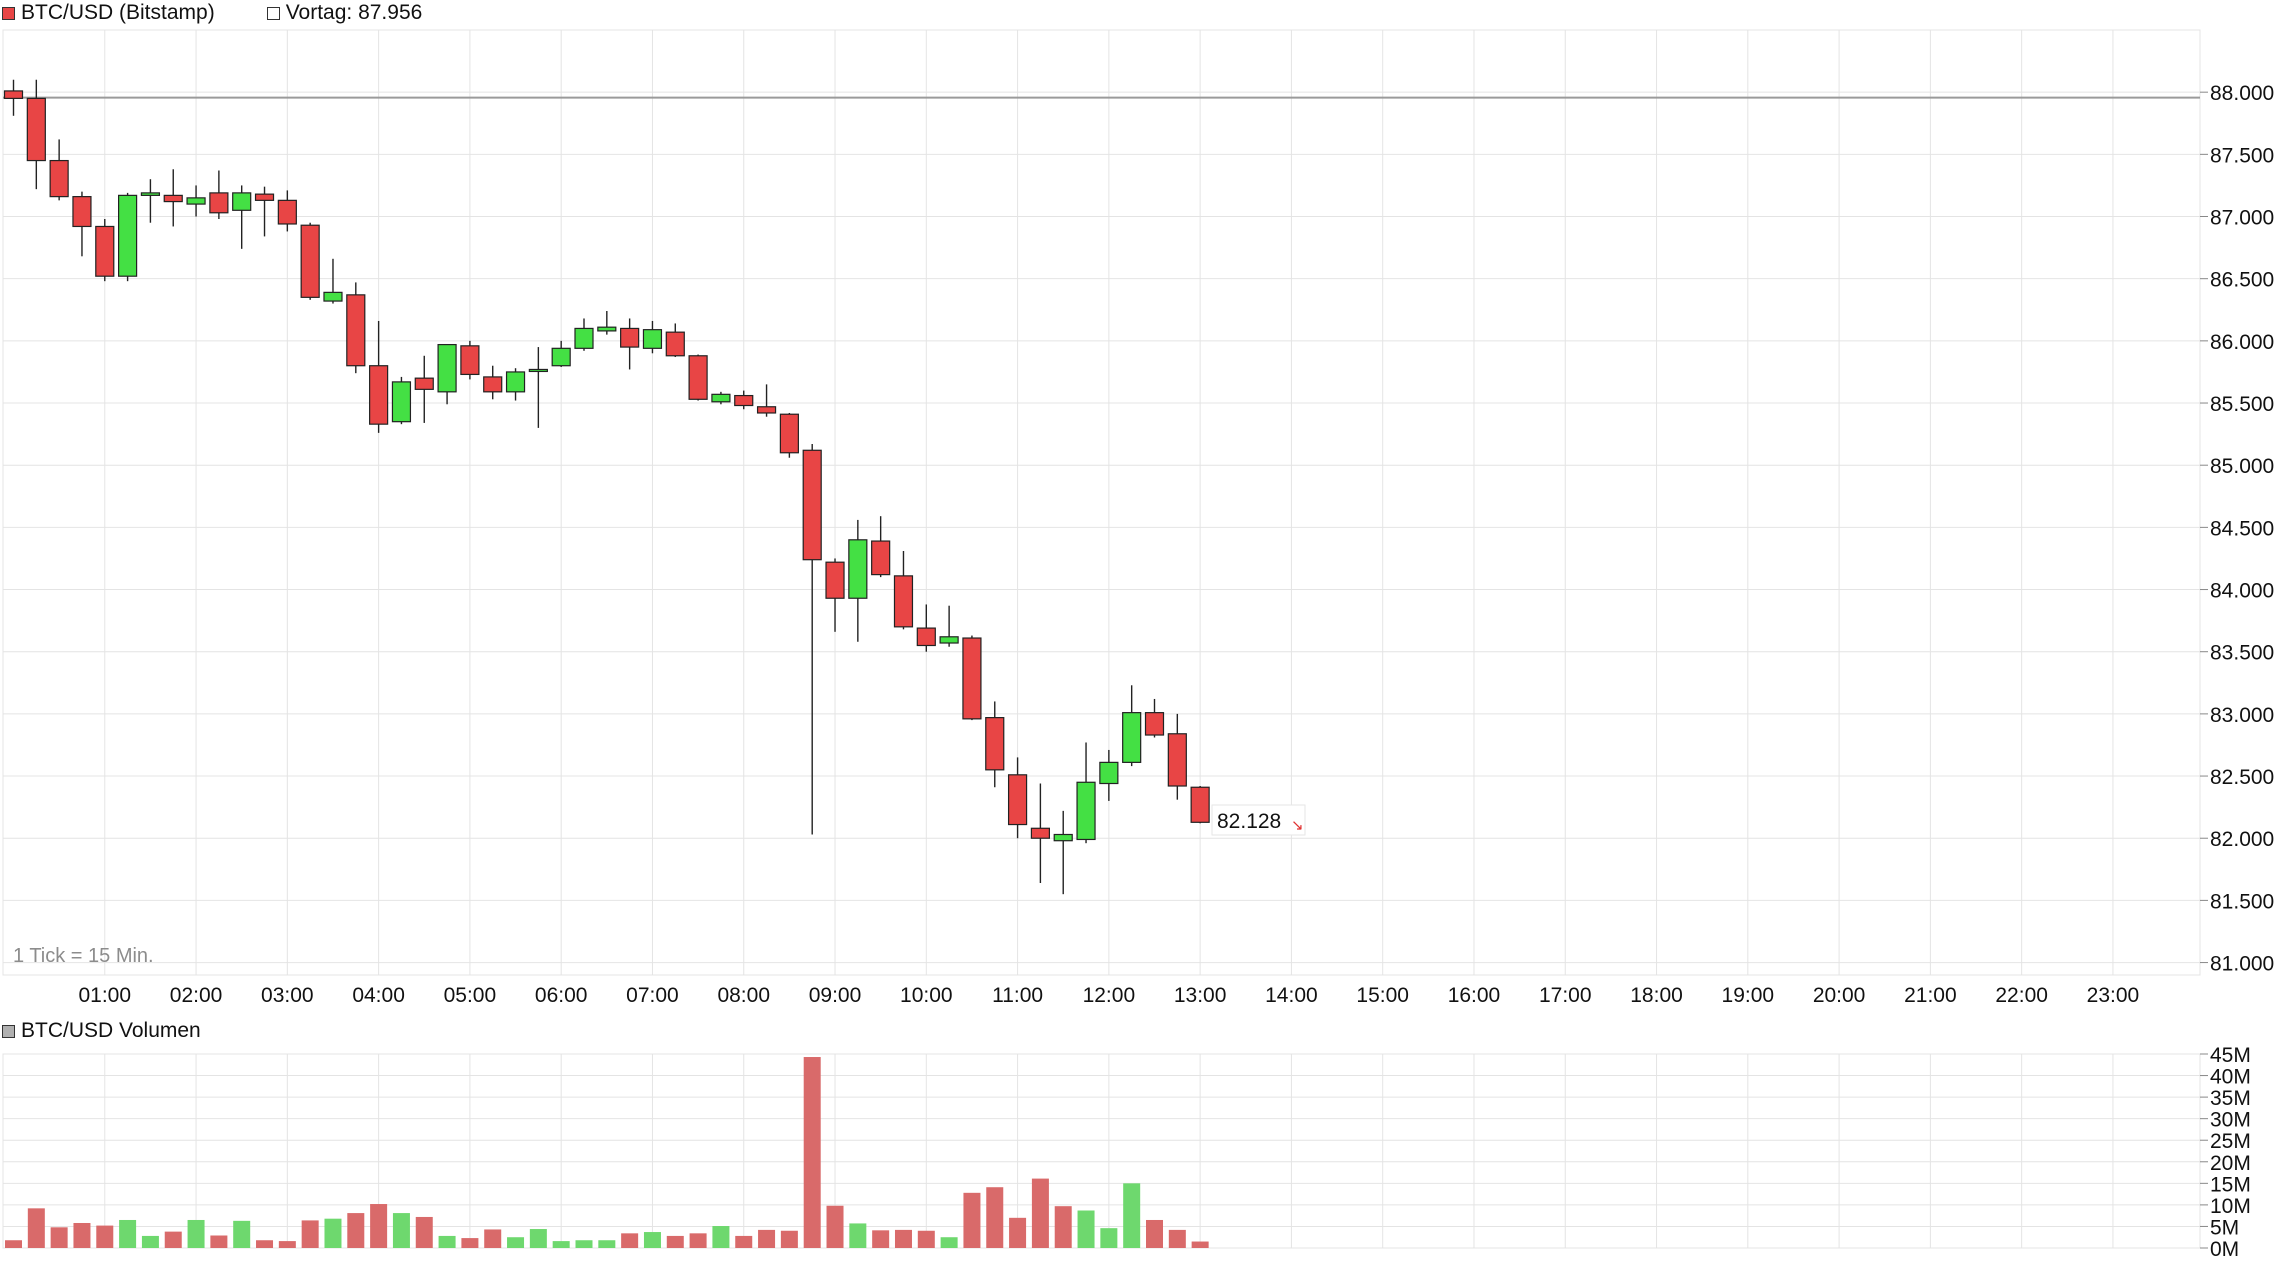 The image size is (2291, 1272). What do you see at coordinates (354, 13) in the screenshot?
I see `previous-close-label: Vortag: 87.956` at bounding box center [354, 13].